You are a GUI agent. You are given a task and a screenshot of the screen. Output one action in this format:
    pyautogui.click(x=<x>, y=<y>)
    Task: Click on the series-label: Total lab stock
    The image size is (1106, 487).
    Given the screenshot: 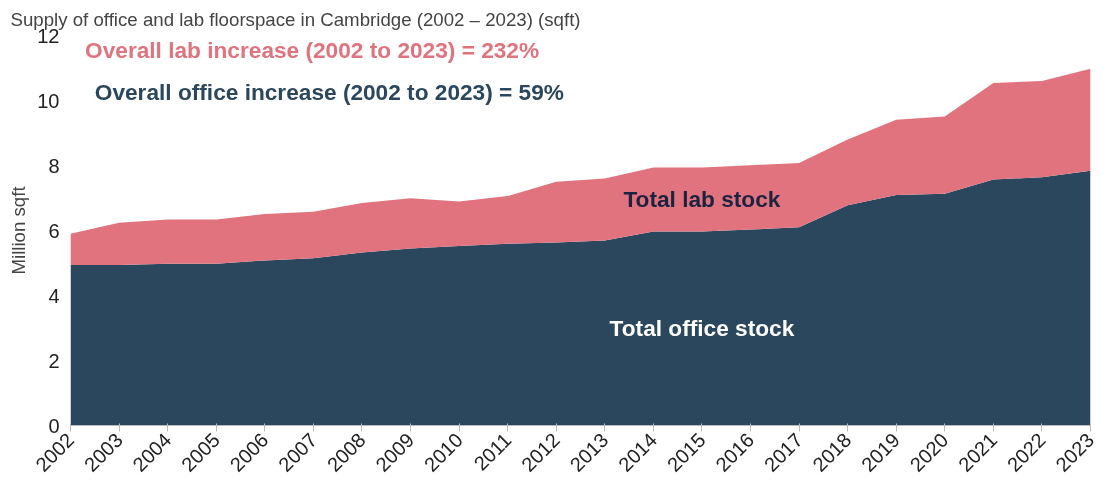 What is the action you would take?
    pyautogui.click(x=702, y=199)
    